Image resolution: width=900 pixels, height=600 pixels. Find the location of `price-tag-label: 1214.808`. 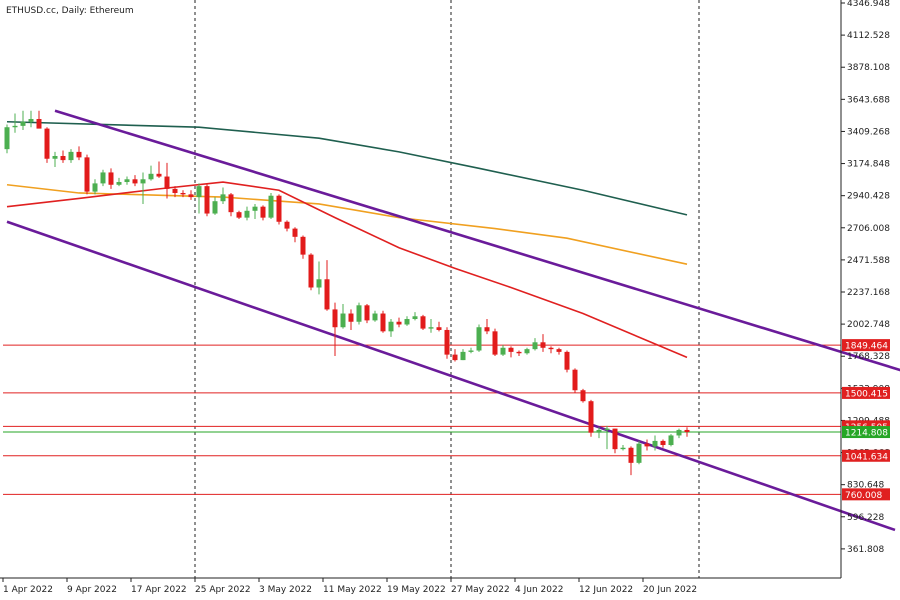

price-tag-label: 1214.808 is located at coordinates (866, 434).